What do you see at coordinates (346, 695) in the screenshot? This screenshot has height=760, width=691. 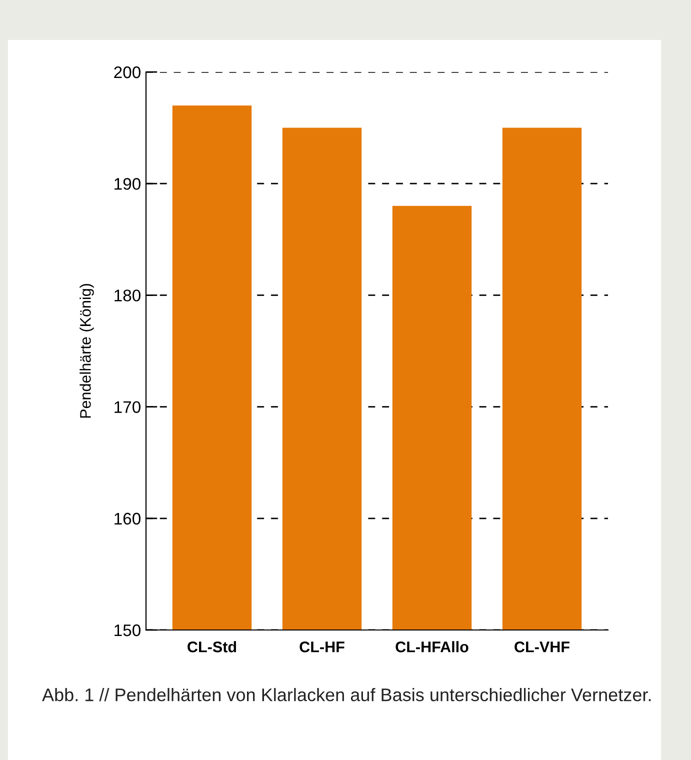 I see `caption: Abb. 1 // Pendelhärten von Klarlacken auf Basis unterschiedlicher Vernetzer.` at bounding box center [346, 695].